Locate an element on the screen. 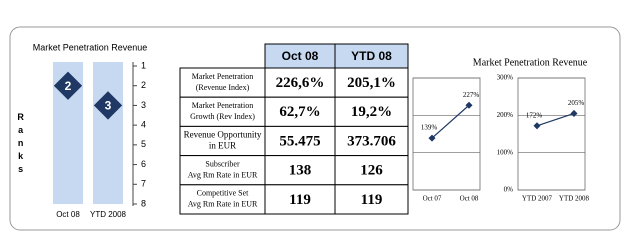 Image resolution: width=631 pixels, height=241 pixels. row-label: (Revenue Index) is located at coordinates (223, 87).